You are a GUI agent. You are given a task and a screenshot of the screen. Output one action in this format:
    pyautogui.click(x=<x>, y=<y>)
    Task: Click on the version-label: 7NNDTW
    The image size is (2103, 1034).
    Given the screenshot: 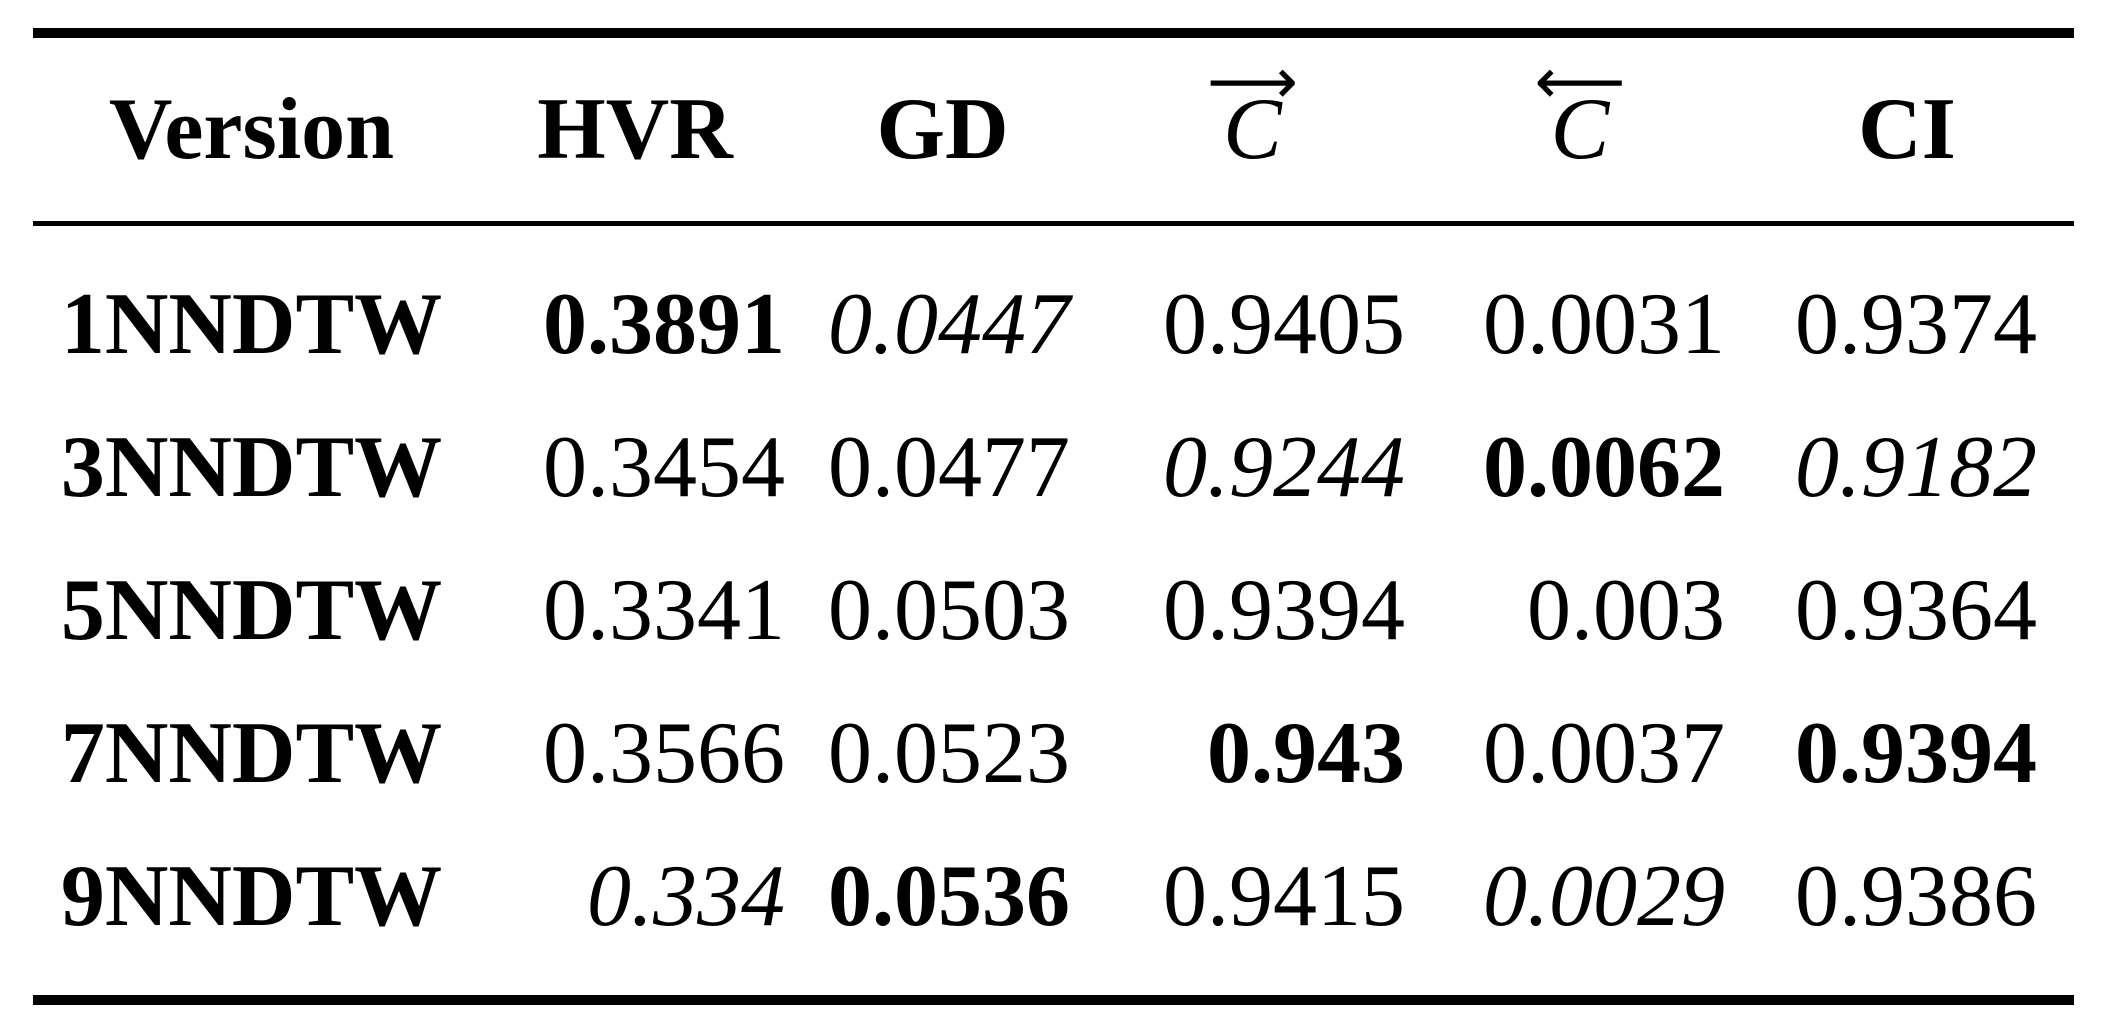 What is the action you would take?
    pyautogui.click(x=251, y=753)
    